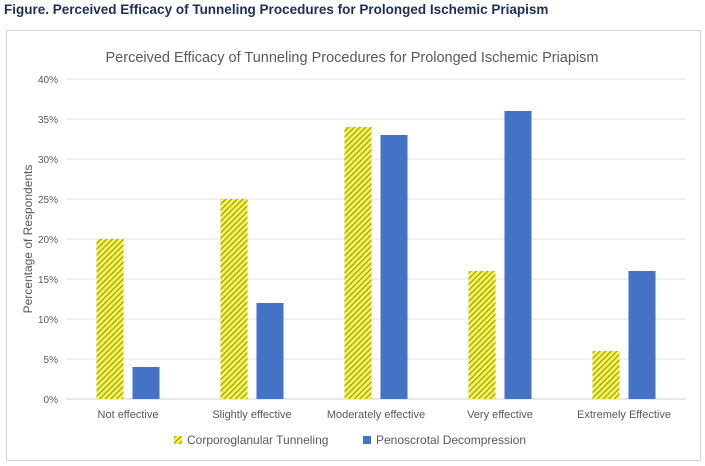 This screenshot has width=705, height=466. What do you see at coordinates (48, 280) in the screenshot?
I see `y-tick-label: 15%` at bounding box center [48, 280].